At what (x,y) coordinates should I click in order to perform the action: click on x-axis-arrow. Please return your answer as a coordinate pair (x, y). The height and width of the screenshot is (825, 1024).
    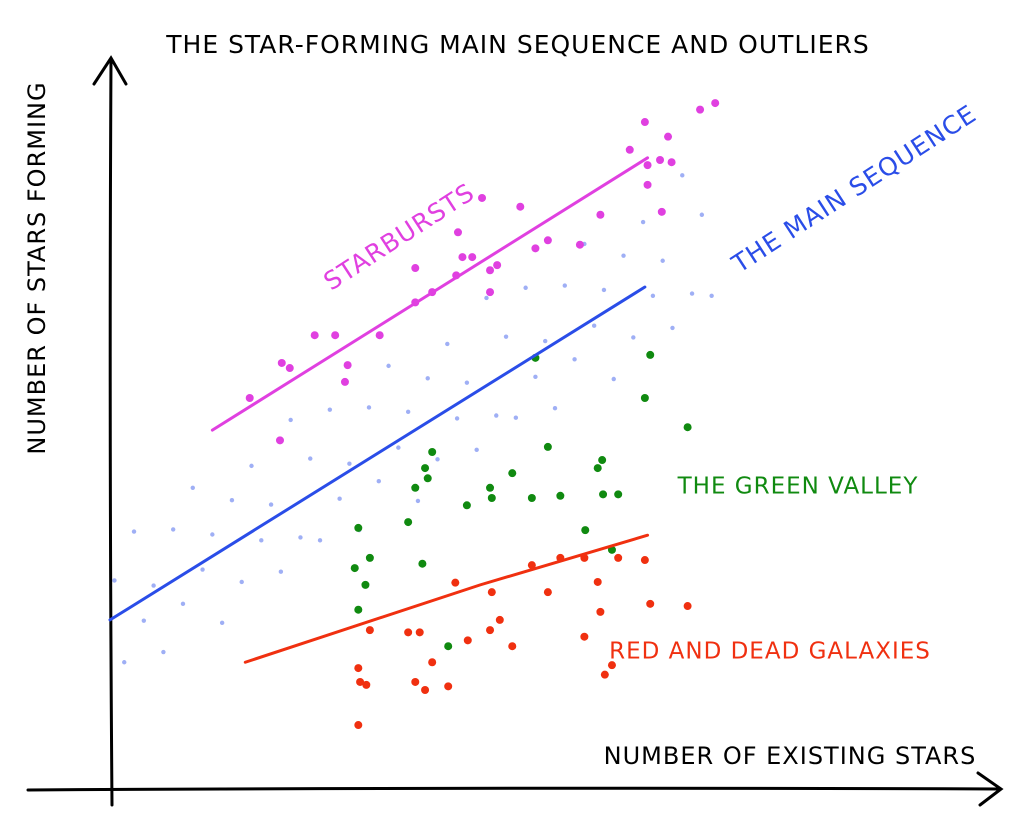
    Looking at the image, I should click on (990, 789).